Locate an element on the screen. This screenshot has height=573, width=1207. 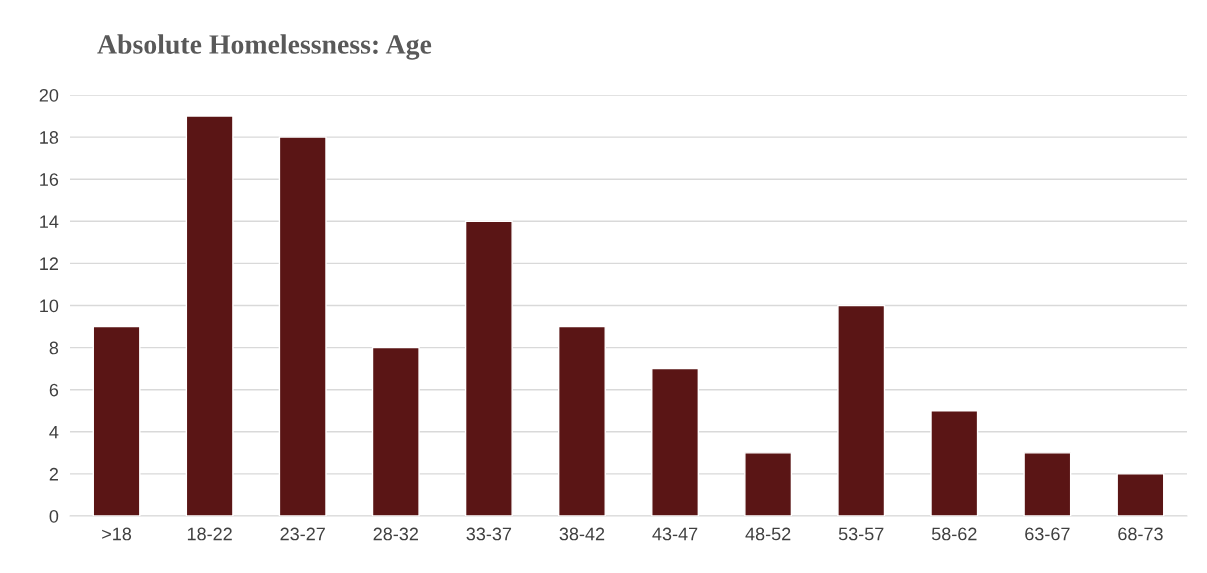
y-tick-label: 10 is located at coordinates (49, 306).